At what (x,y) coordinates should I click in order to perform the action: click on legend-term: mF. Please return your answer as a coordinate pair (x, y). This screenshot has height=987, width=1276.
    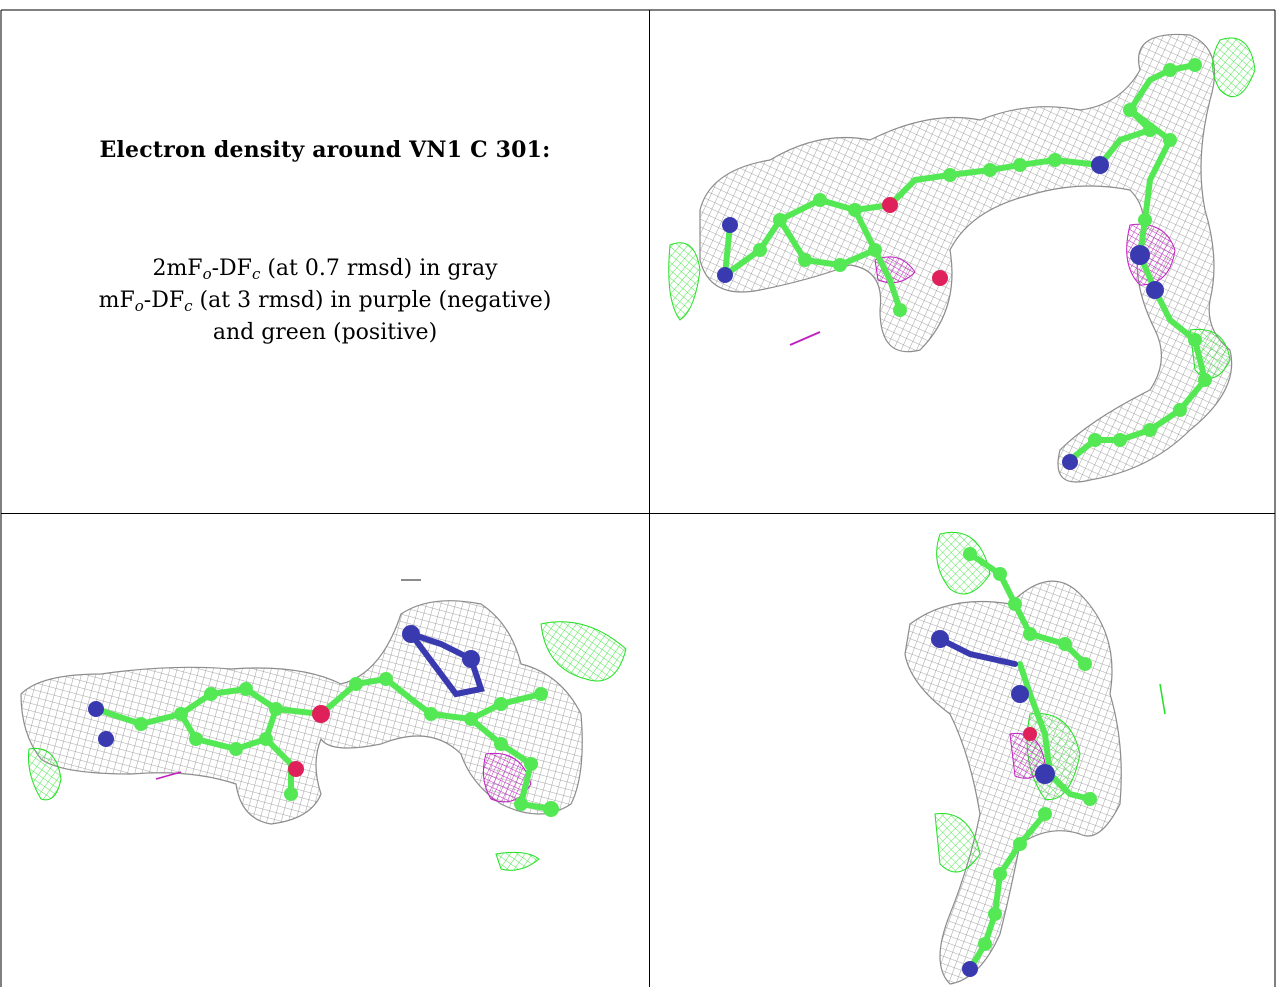
    Looking at the image, I should click on (116, 300).